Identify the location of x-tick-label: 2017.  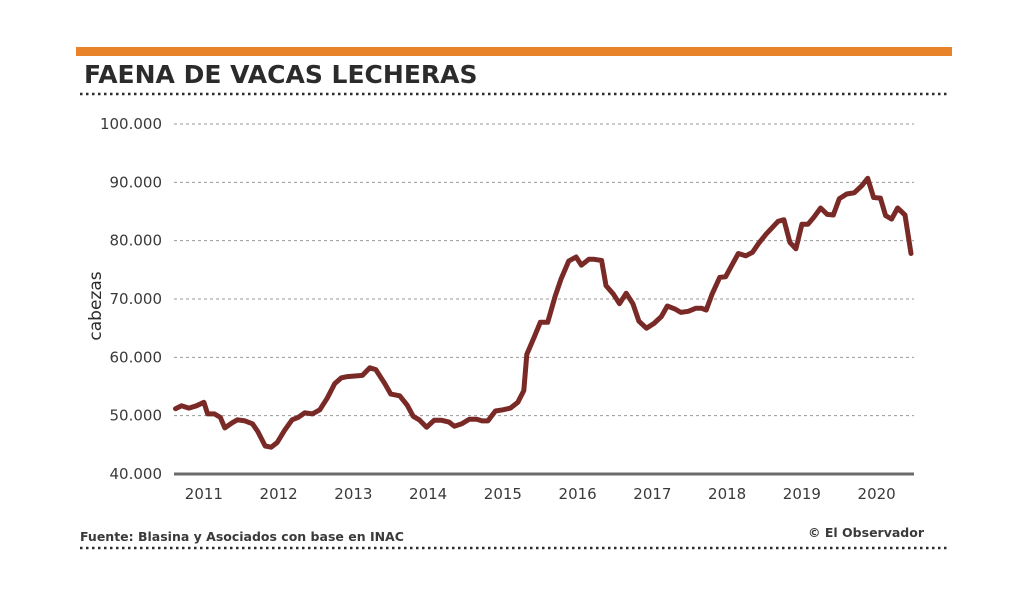
(652, 494).